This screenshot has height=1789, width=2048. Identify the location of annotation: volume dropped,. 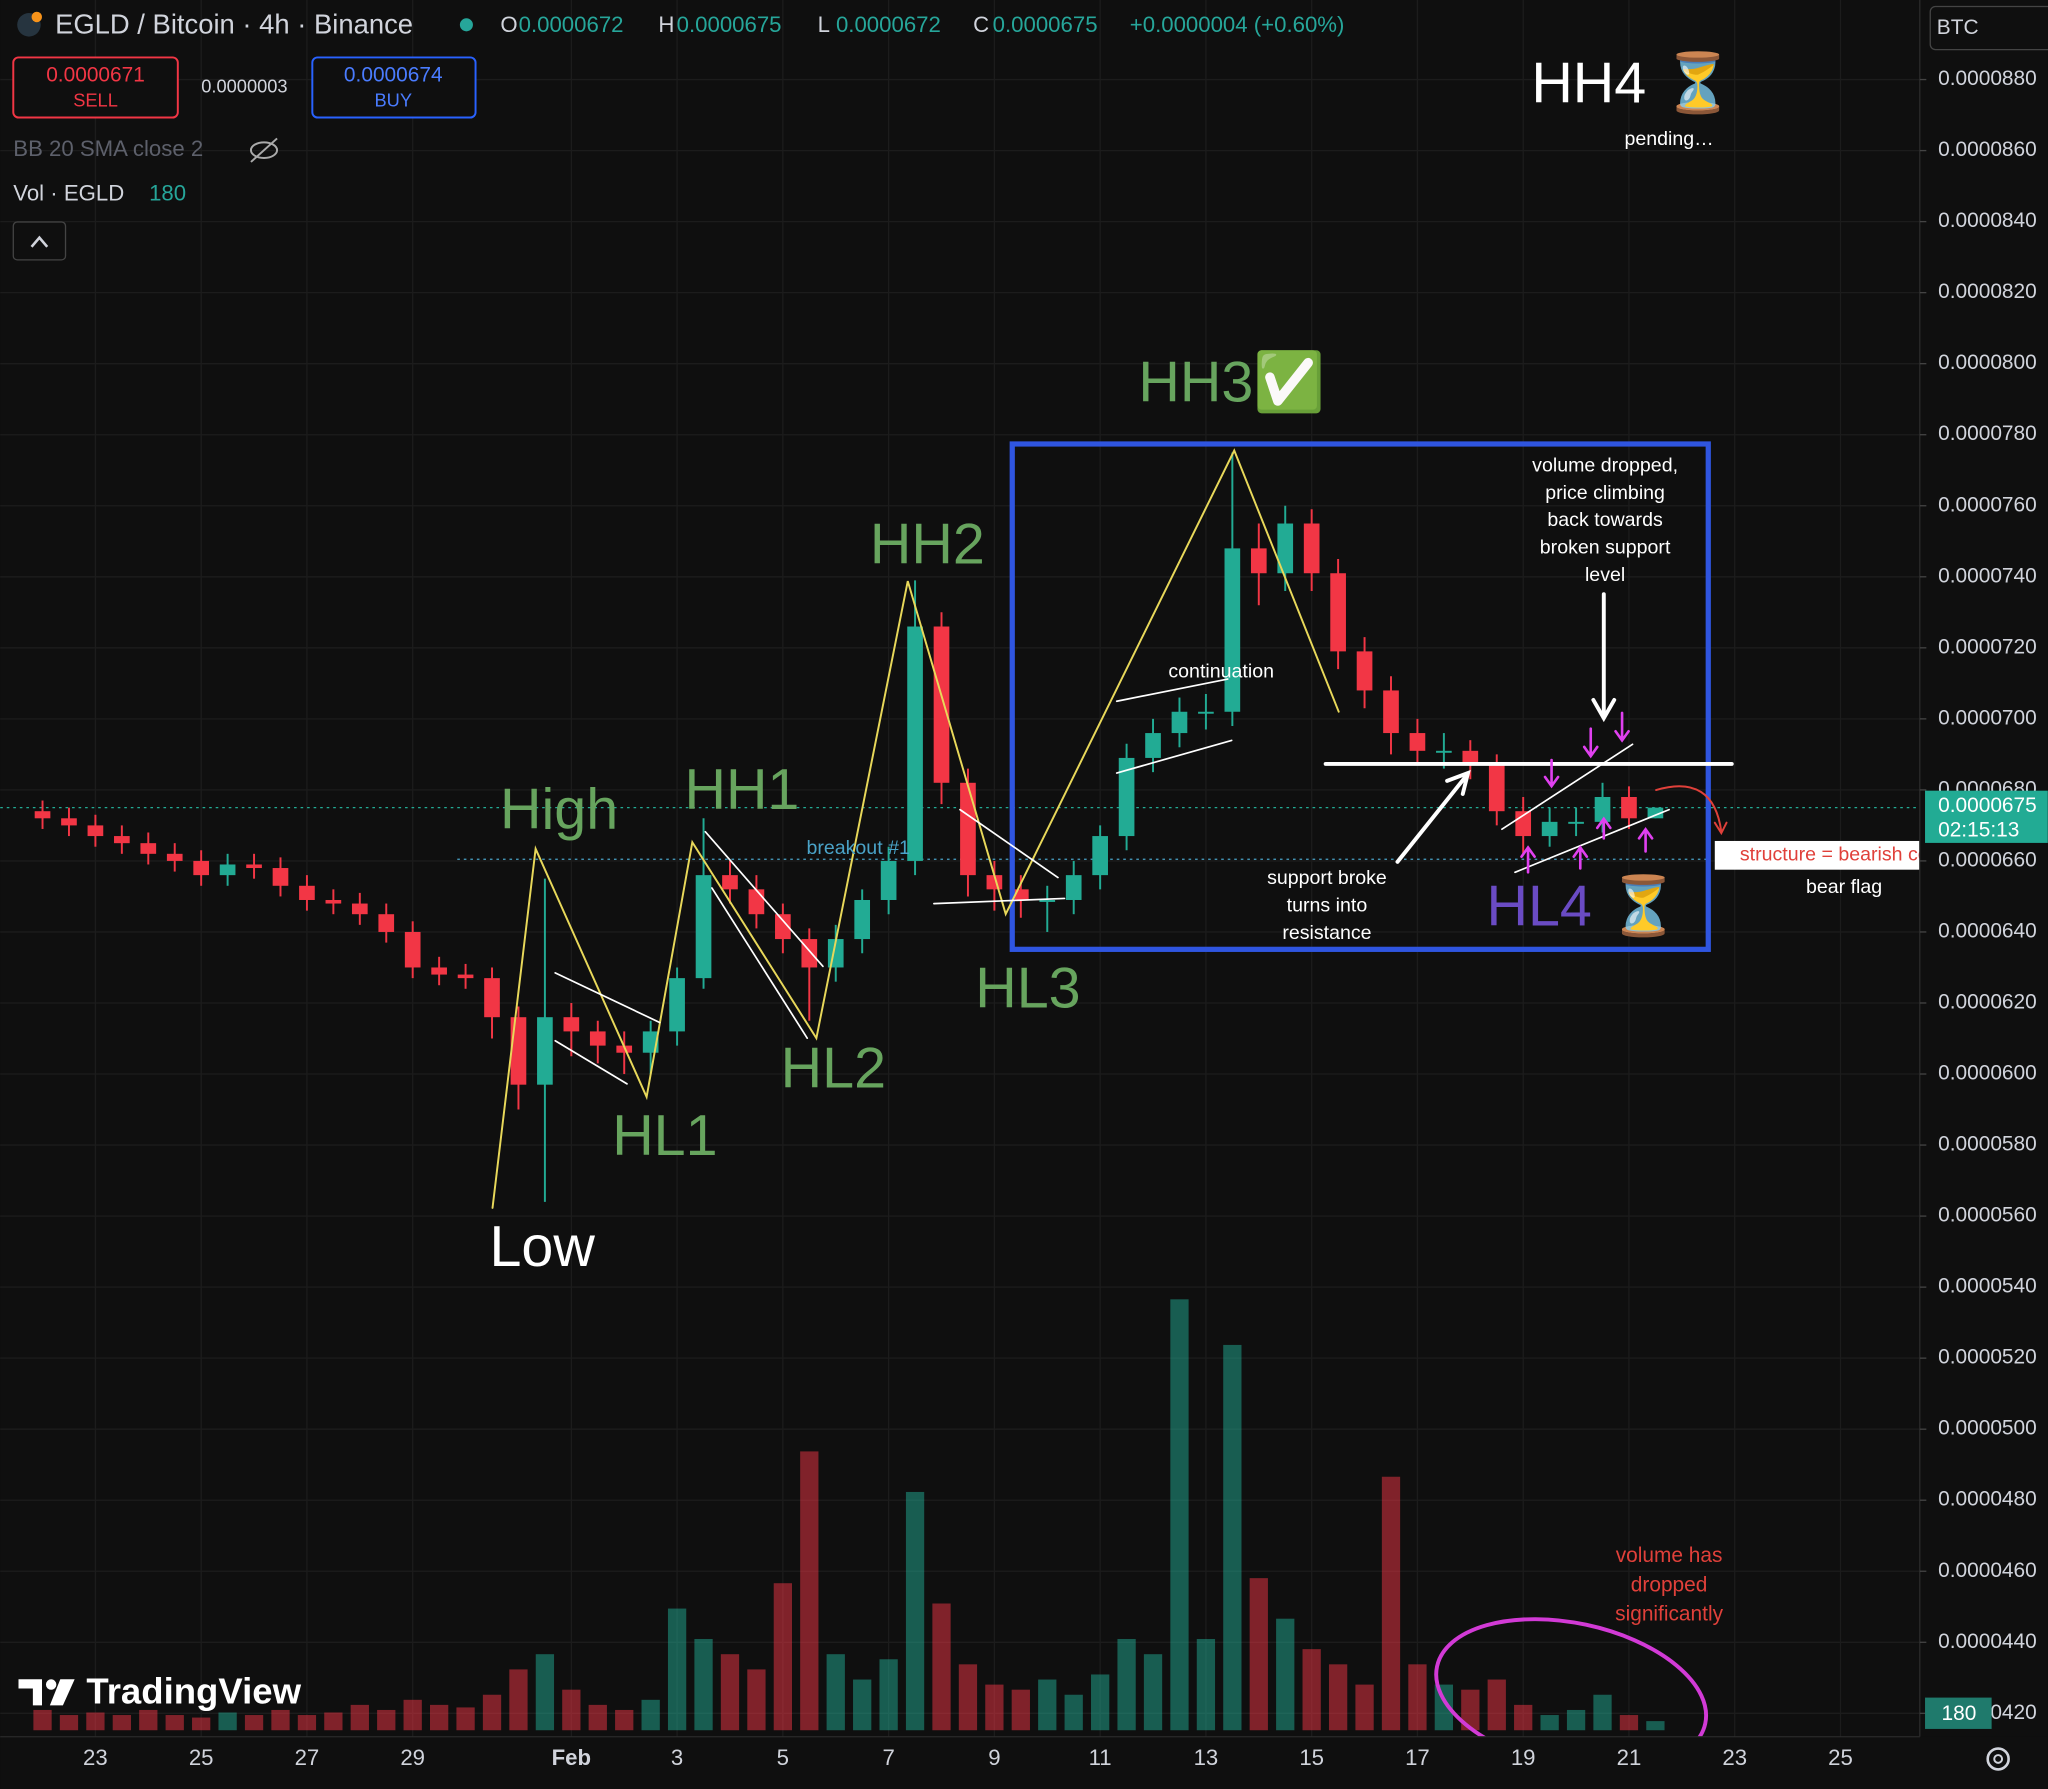
(1605, 465).